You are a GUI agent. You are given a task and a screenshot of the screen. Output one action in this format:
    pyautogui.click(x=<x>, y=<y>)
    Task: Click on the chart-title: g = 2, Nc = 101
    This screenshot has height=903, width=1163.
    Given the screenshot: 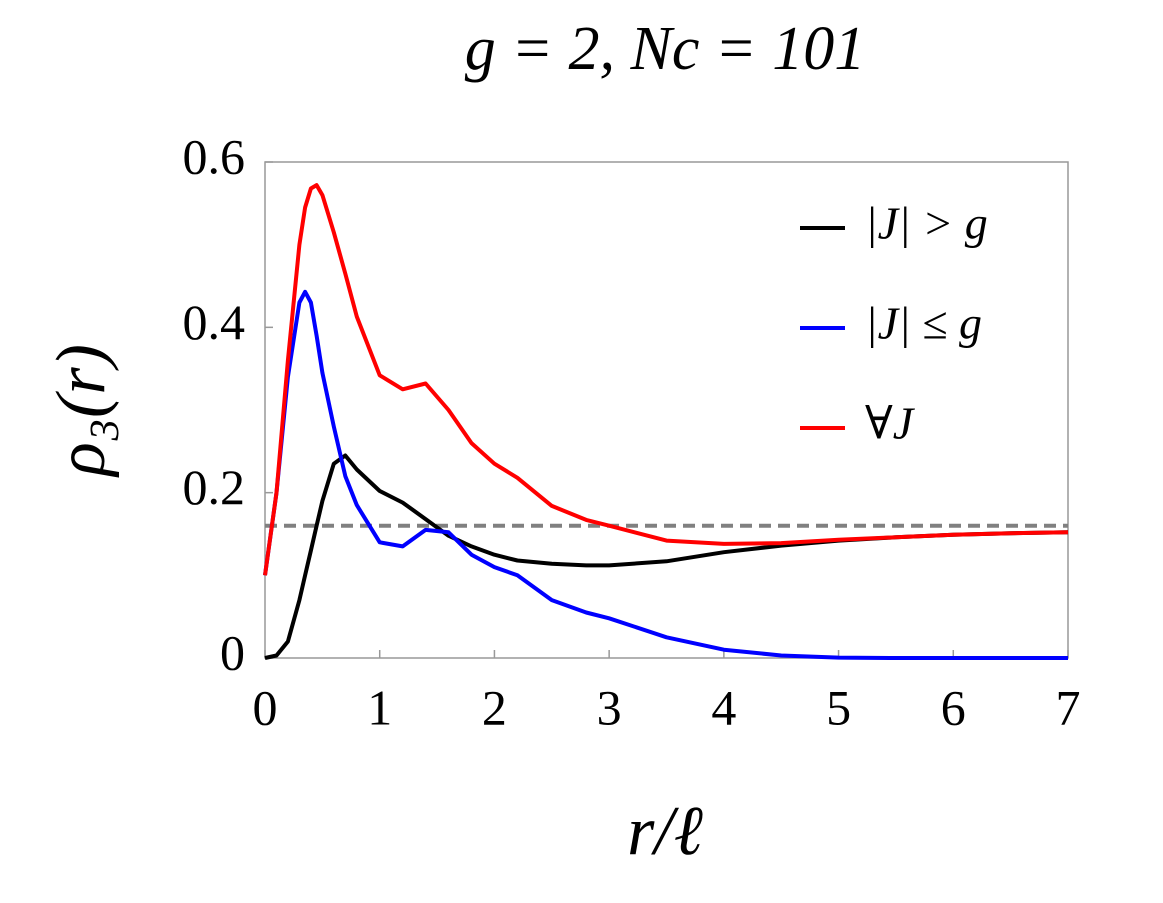 What is the action you would take?
    pyautogui.click(x=665, y=49)
    